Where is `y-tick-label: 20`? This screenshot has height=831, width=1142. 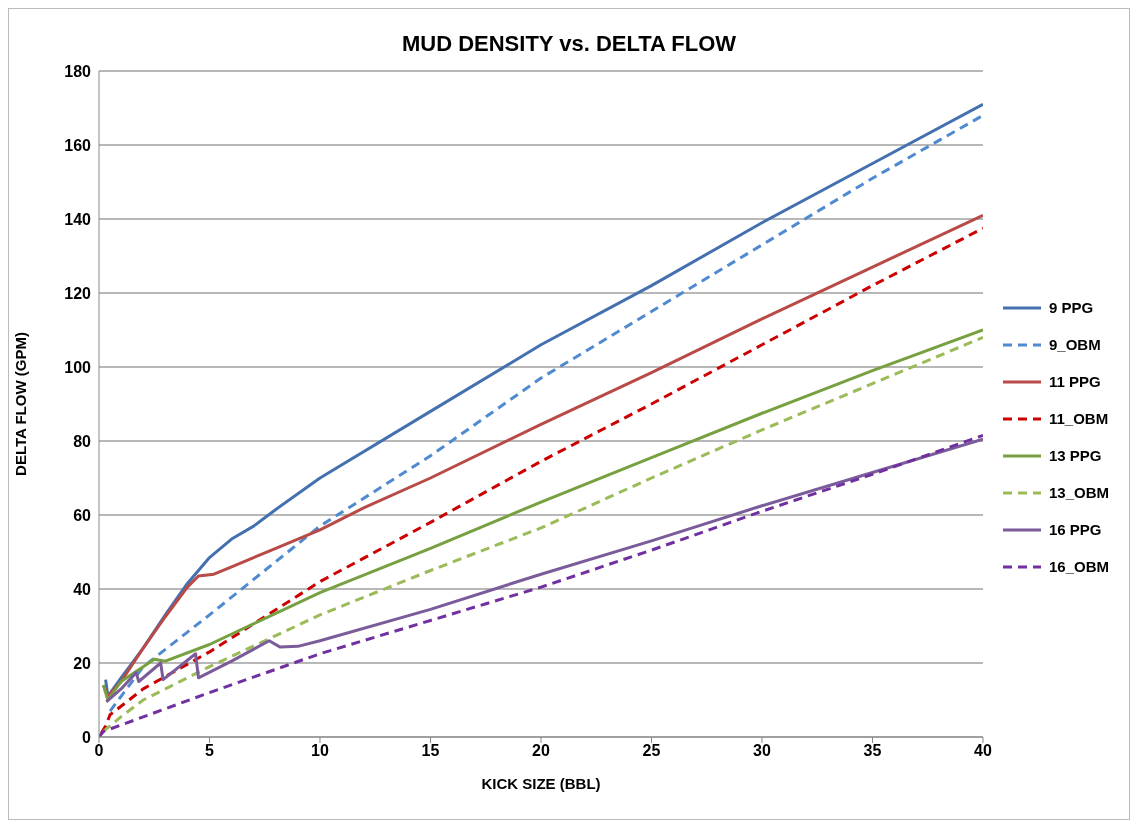 y-tick-label: 20 is located at coordinates (82, 663).